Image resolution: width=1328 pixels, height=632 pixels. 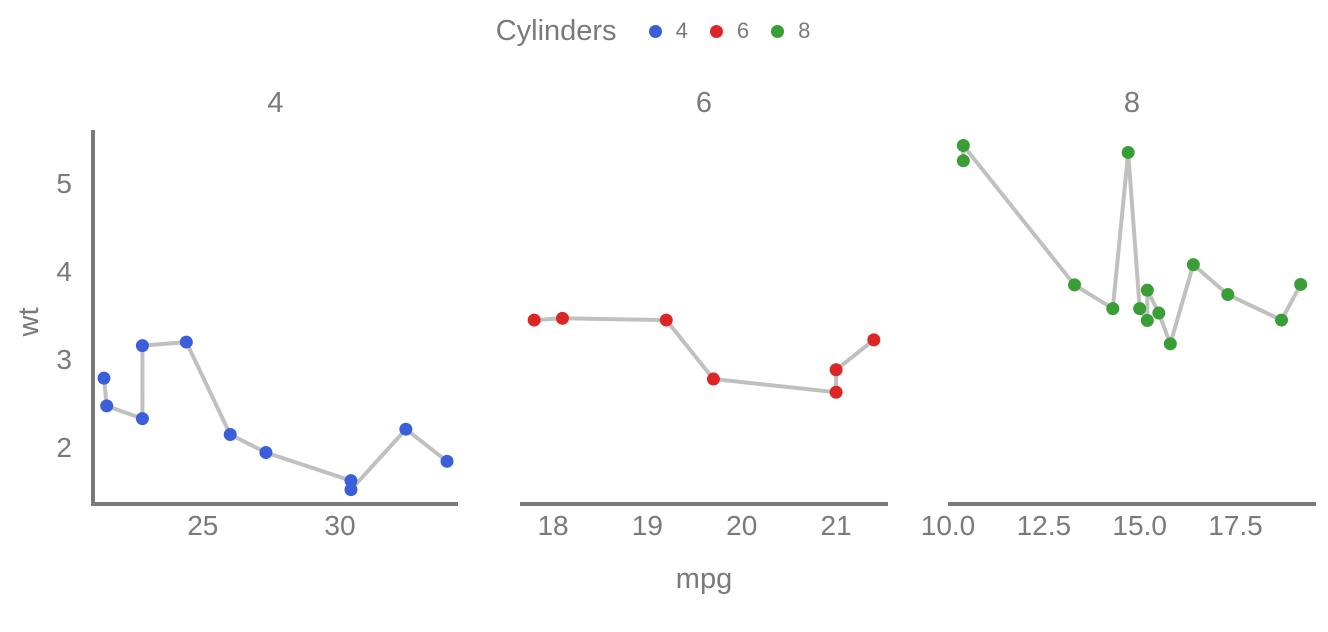 What do you see at coordinates (647, 525) in the screenshot?
I see `x-tick-label: 19` at bounding box center [647, 525].